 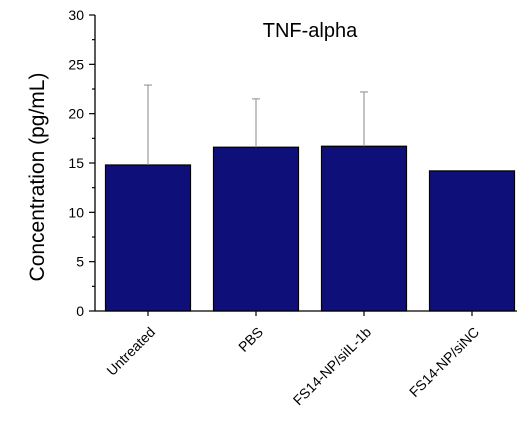 What do you see at coordinates (80, 262) in the screenshot?
I see `y-tick-label: 5` at bounding box center [80, 262].